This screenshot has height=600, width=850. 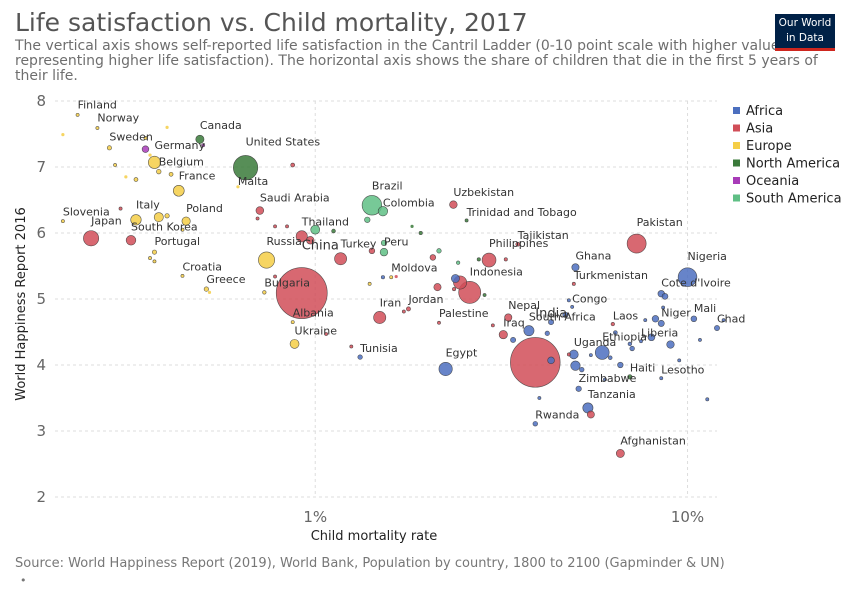 I want to click on point-iraq, so click(x=503, y=335).